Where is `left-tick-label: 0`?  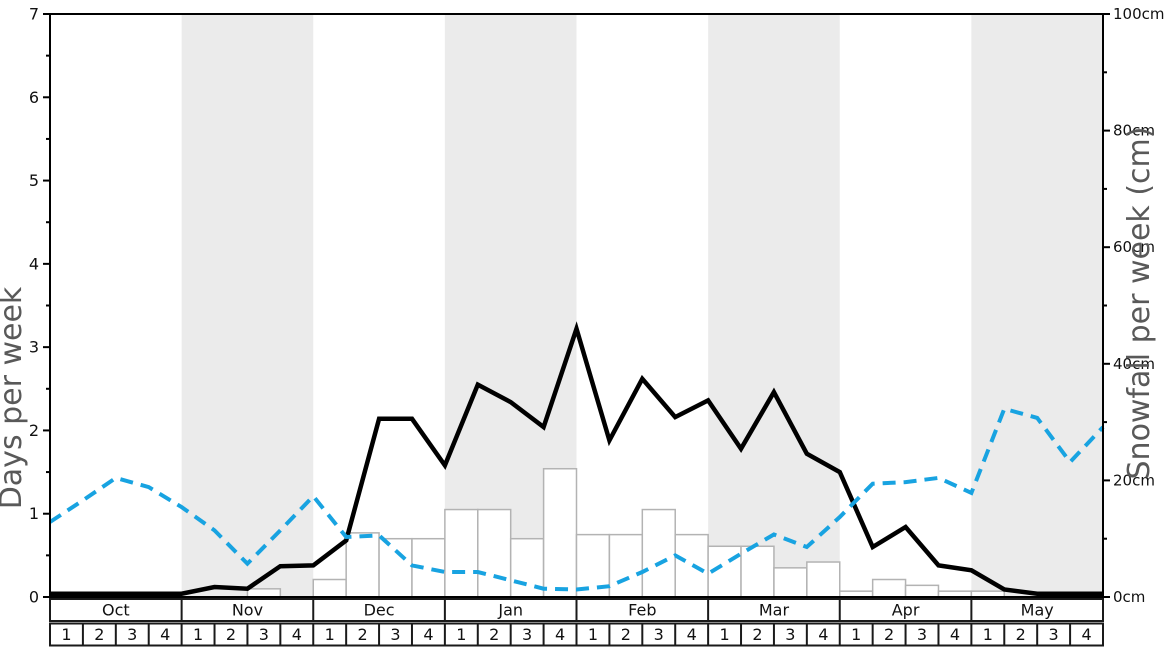
left-tick-label: 0 is located at coordinates (34, 597).